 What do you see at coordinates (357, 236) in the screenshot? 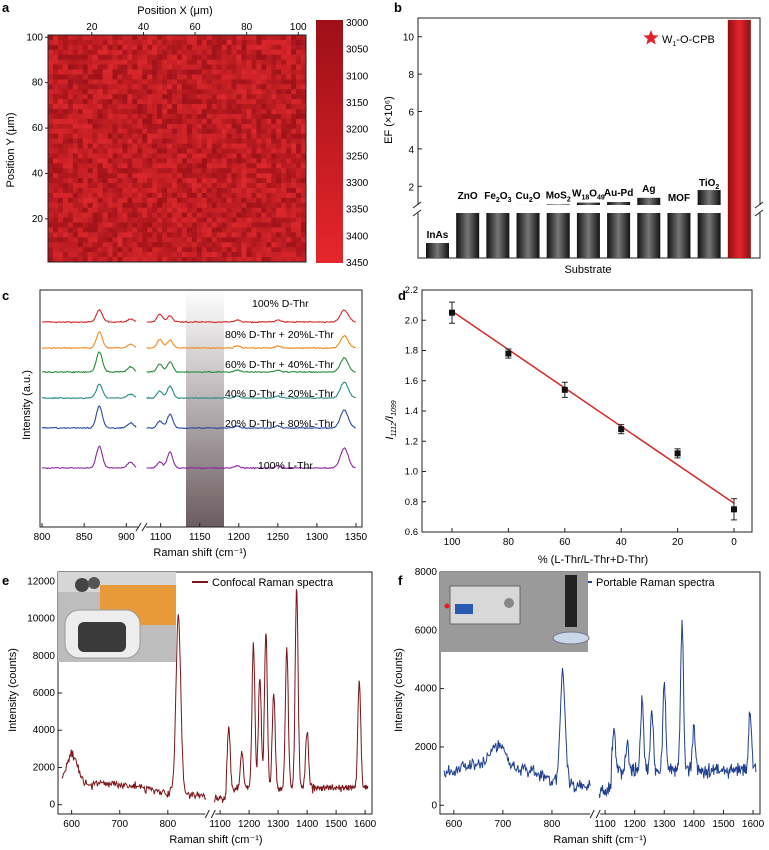
I see `colorbar-tick-label: 3400` at bounding box center [357, 236].